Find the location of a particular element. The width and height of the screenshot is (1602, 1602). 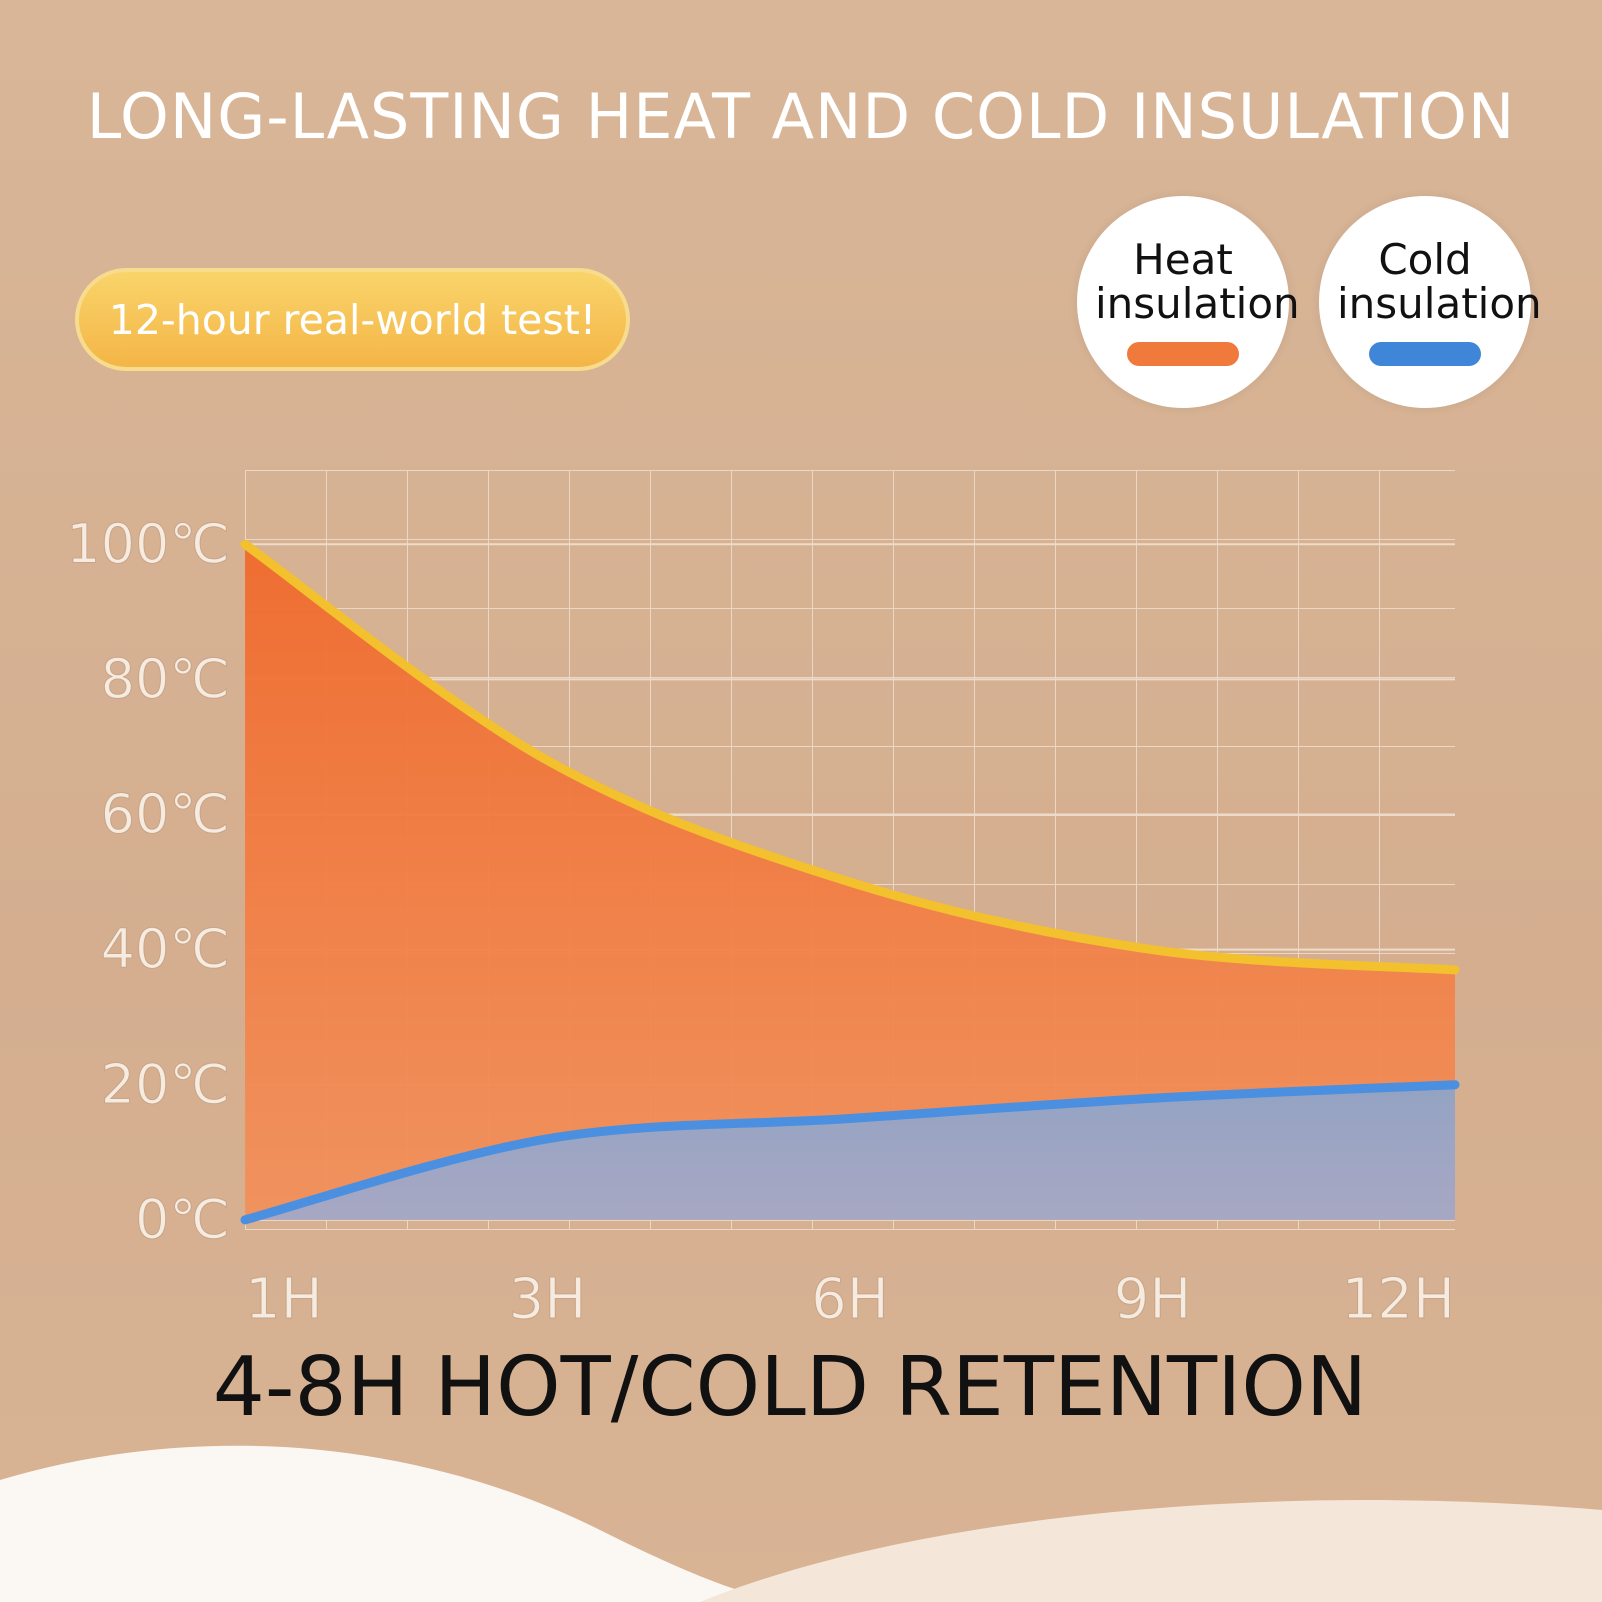

legend-item: Cold insulation is located at coordinates (1430, 302).